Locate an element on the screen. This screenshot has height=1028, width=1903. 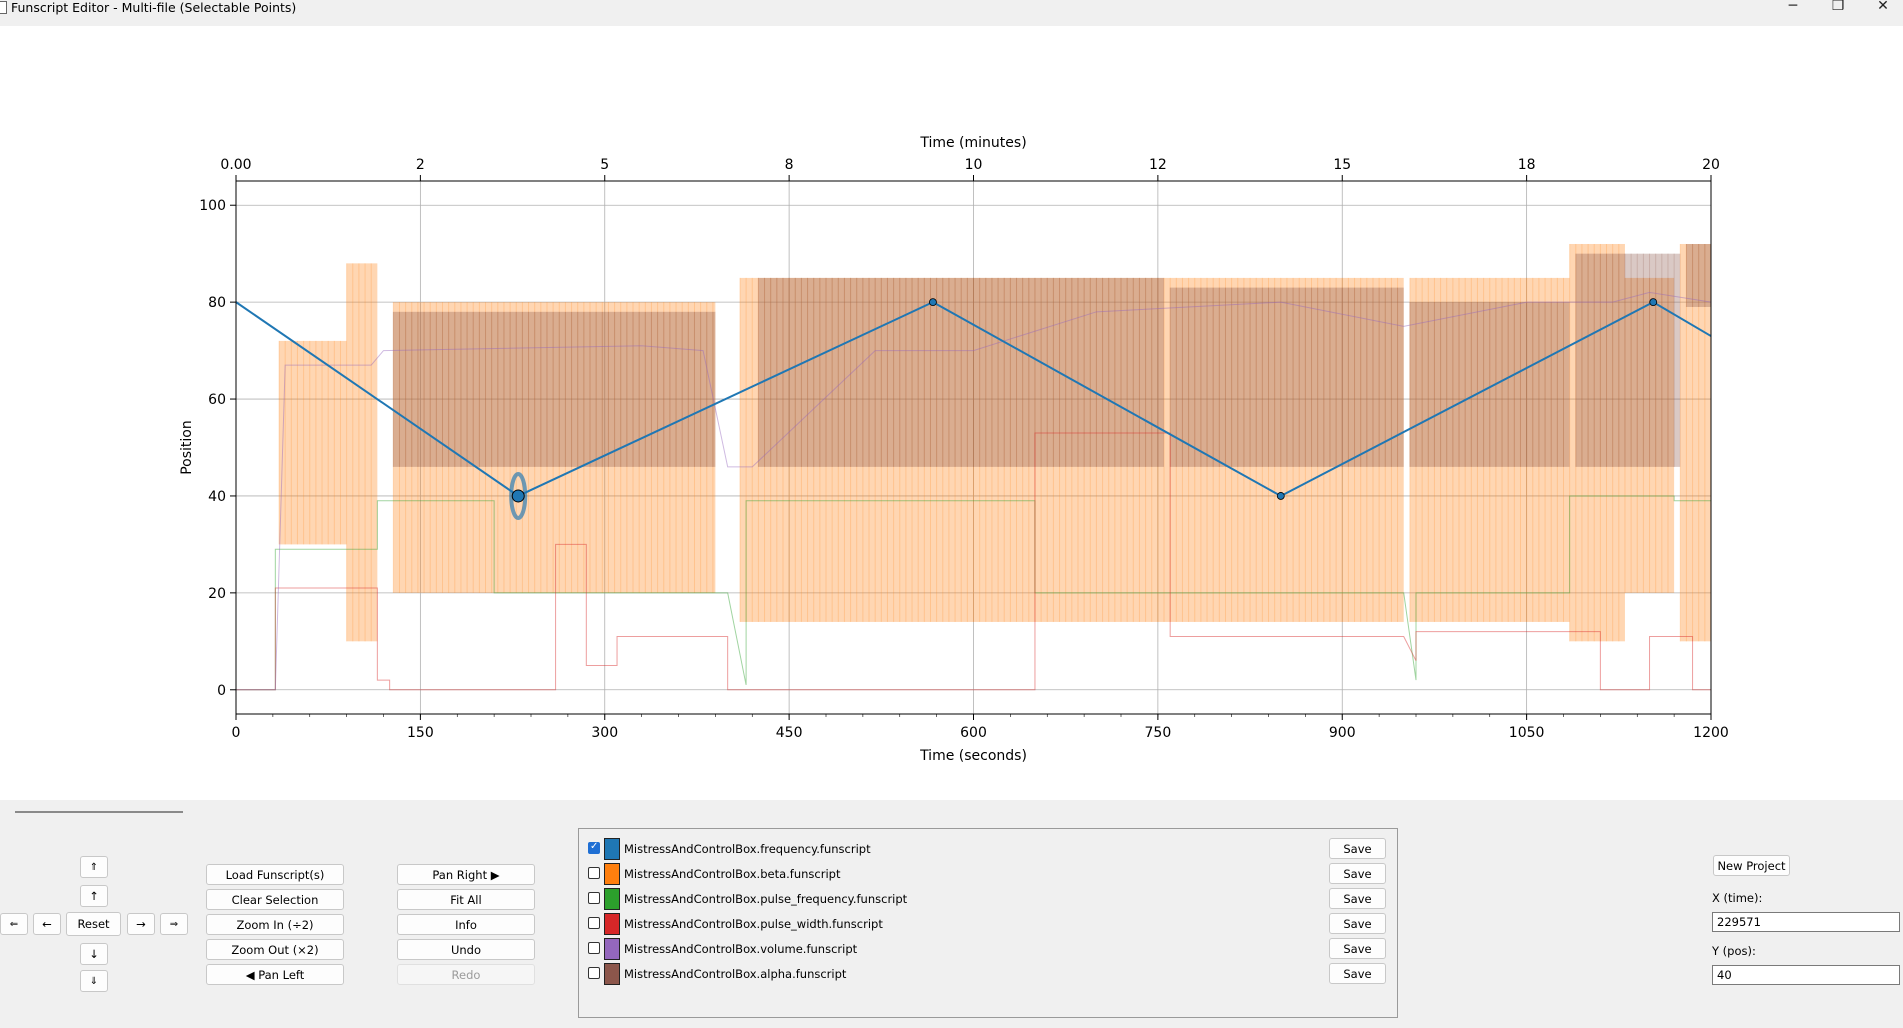
x-axis-label: Time (seconds) is located at coordinates (973, 756).